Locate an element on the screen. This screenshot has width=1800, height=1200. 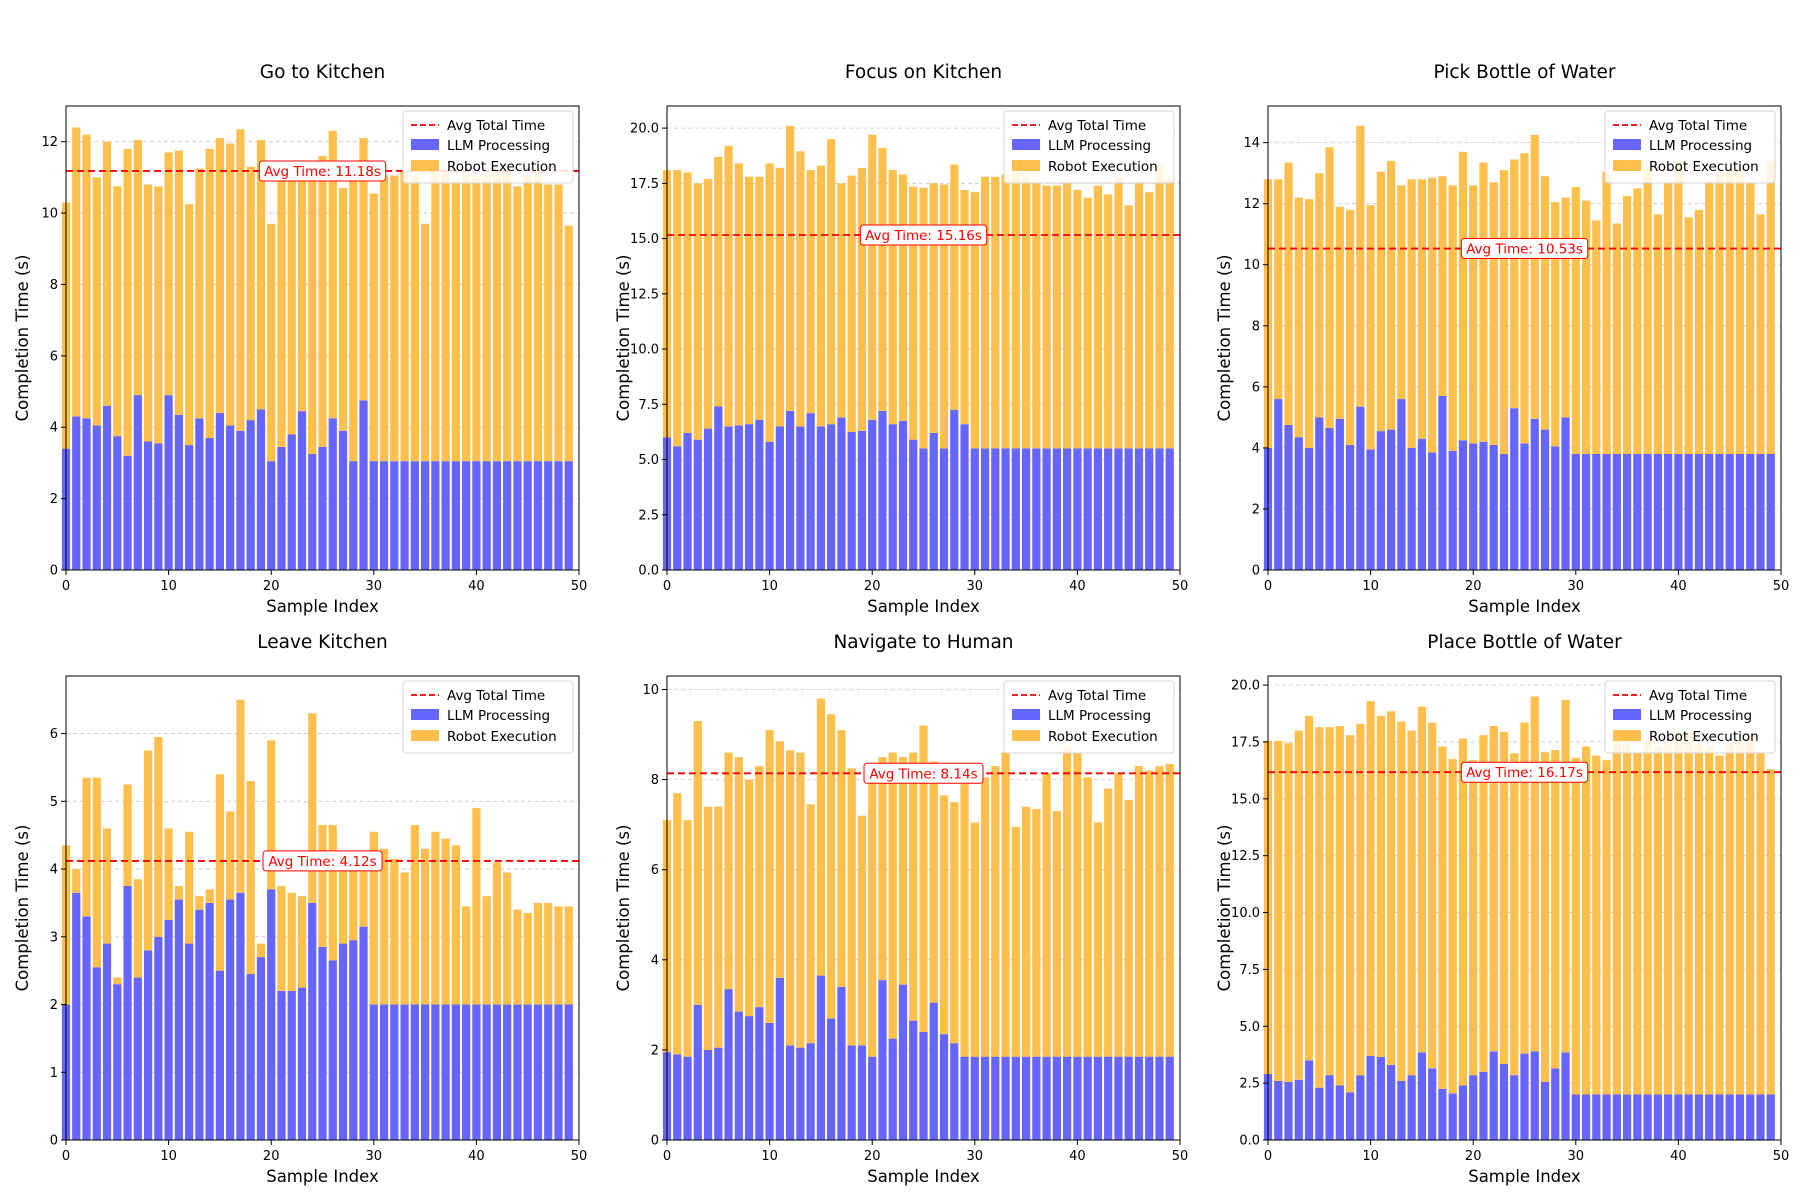
x-tick-label: 20 is located at coordinates (1473, 1156).